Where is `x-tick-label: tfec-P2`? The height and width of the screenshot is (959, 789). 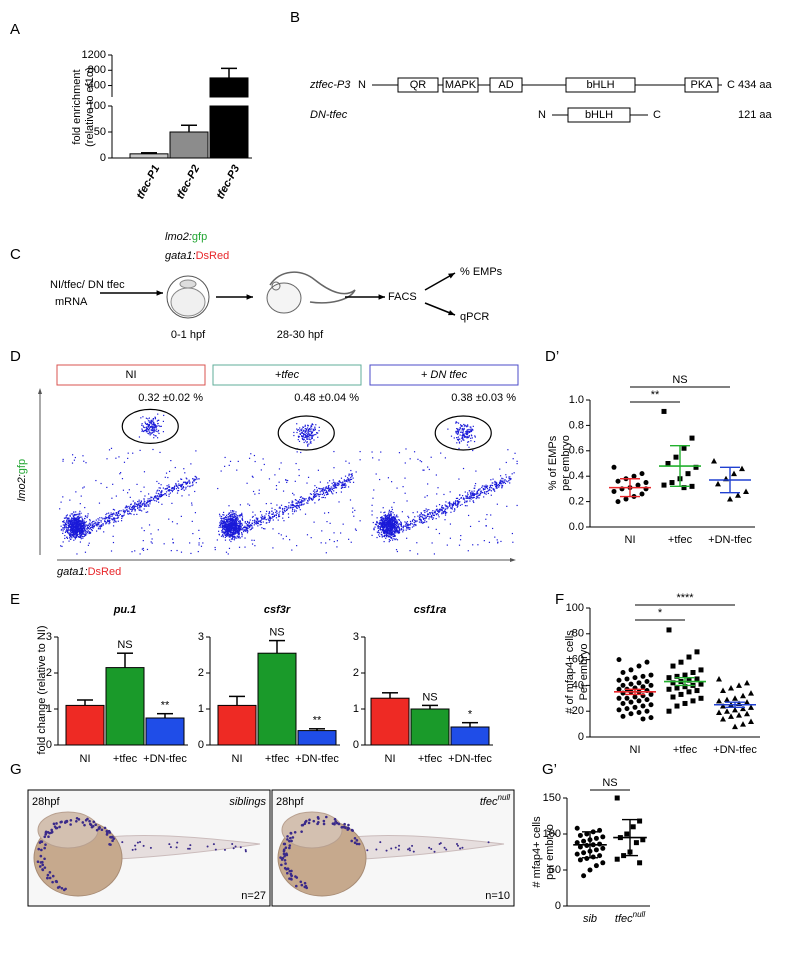 x-tick-label: tfec-P2 is located at coordinates (188, 182).